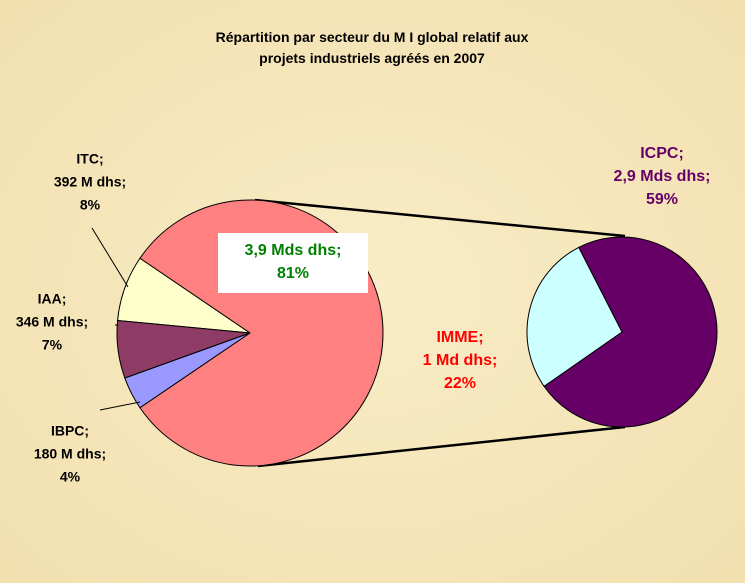 This screenshot has width=745, height=583. I want to click on data-label: ITC;, so click(89, 159).